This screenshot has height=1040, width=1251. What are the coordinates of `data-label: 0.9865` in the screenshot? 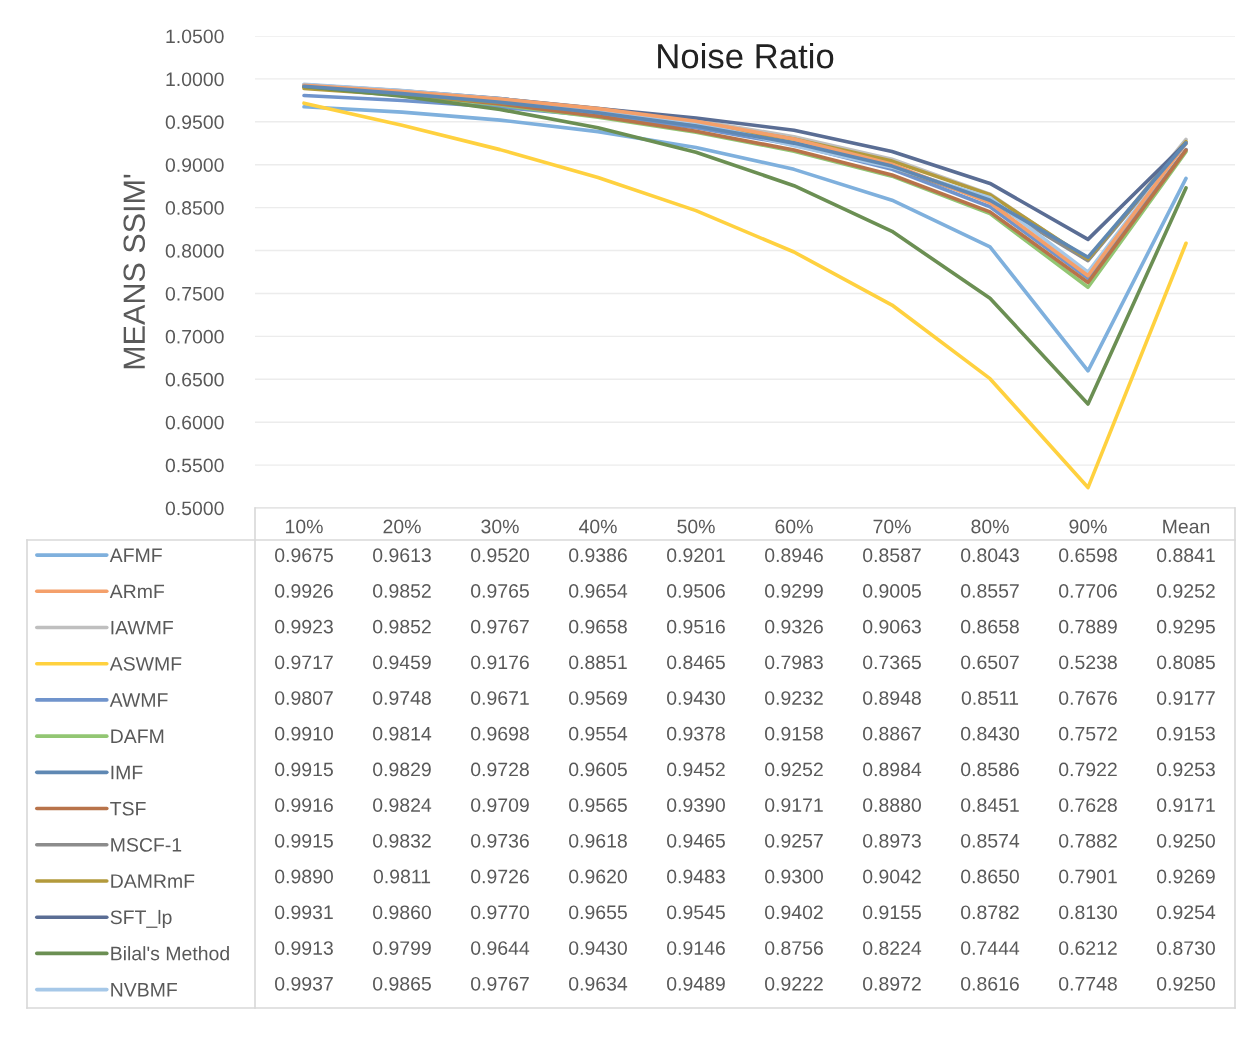 It's located at (402, 983).